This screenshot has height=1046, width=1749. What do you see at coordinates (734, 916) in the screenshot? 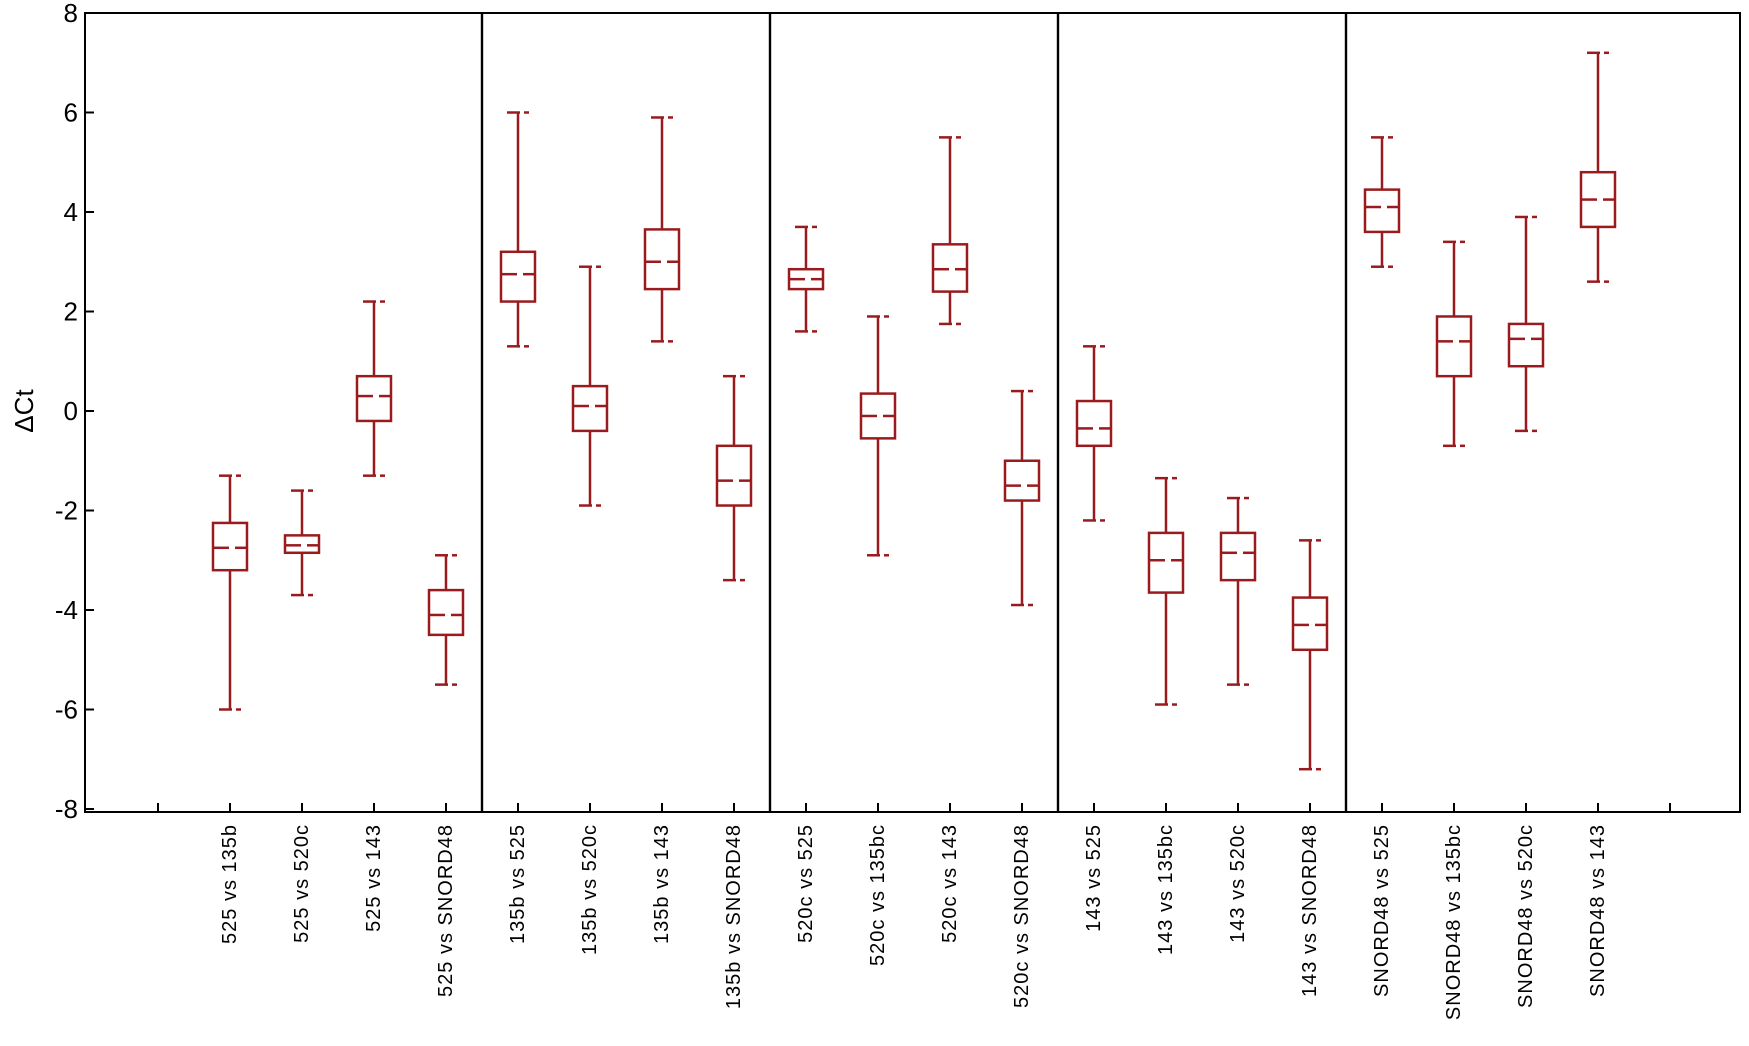
I see `x-tick-label: 135b vs SNORD48` at bounding box center [734, 916].